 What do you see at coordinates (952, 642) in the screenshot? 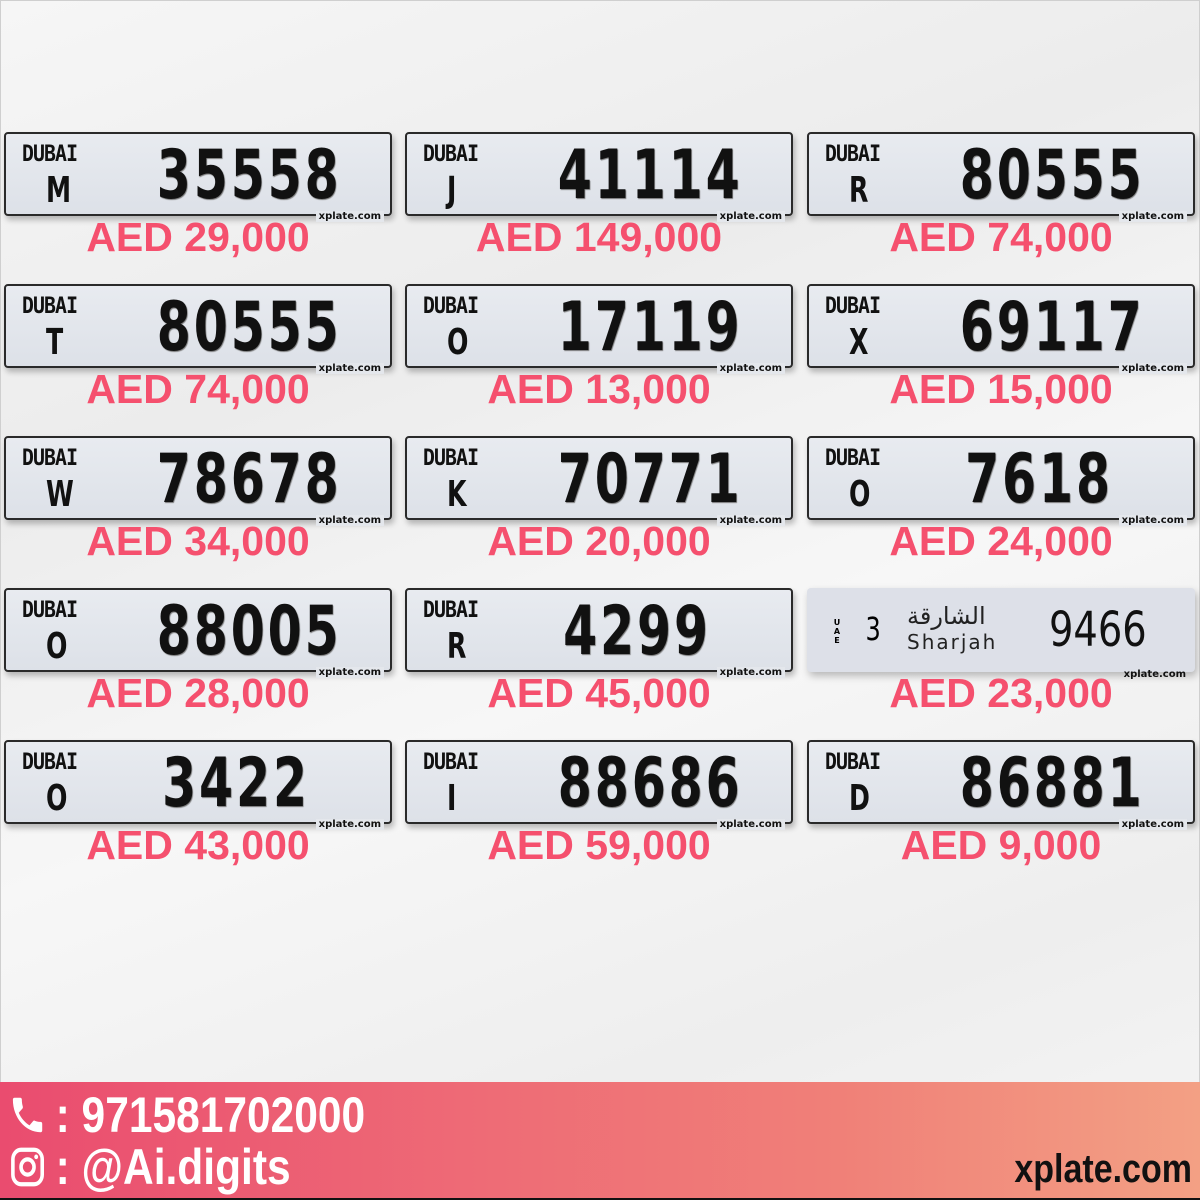
I see `emirate-name: Sharjah` at bounding box center [952, 642].